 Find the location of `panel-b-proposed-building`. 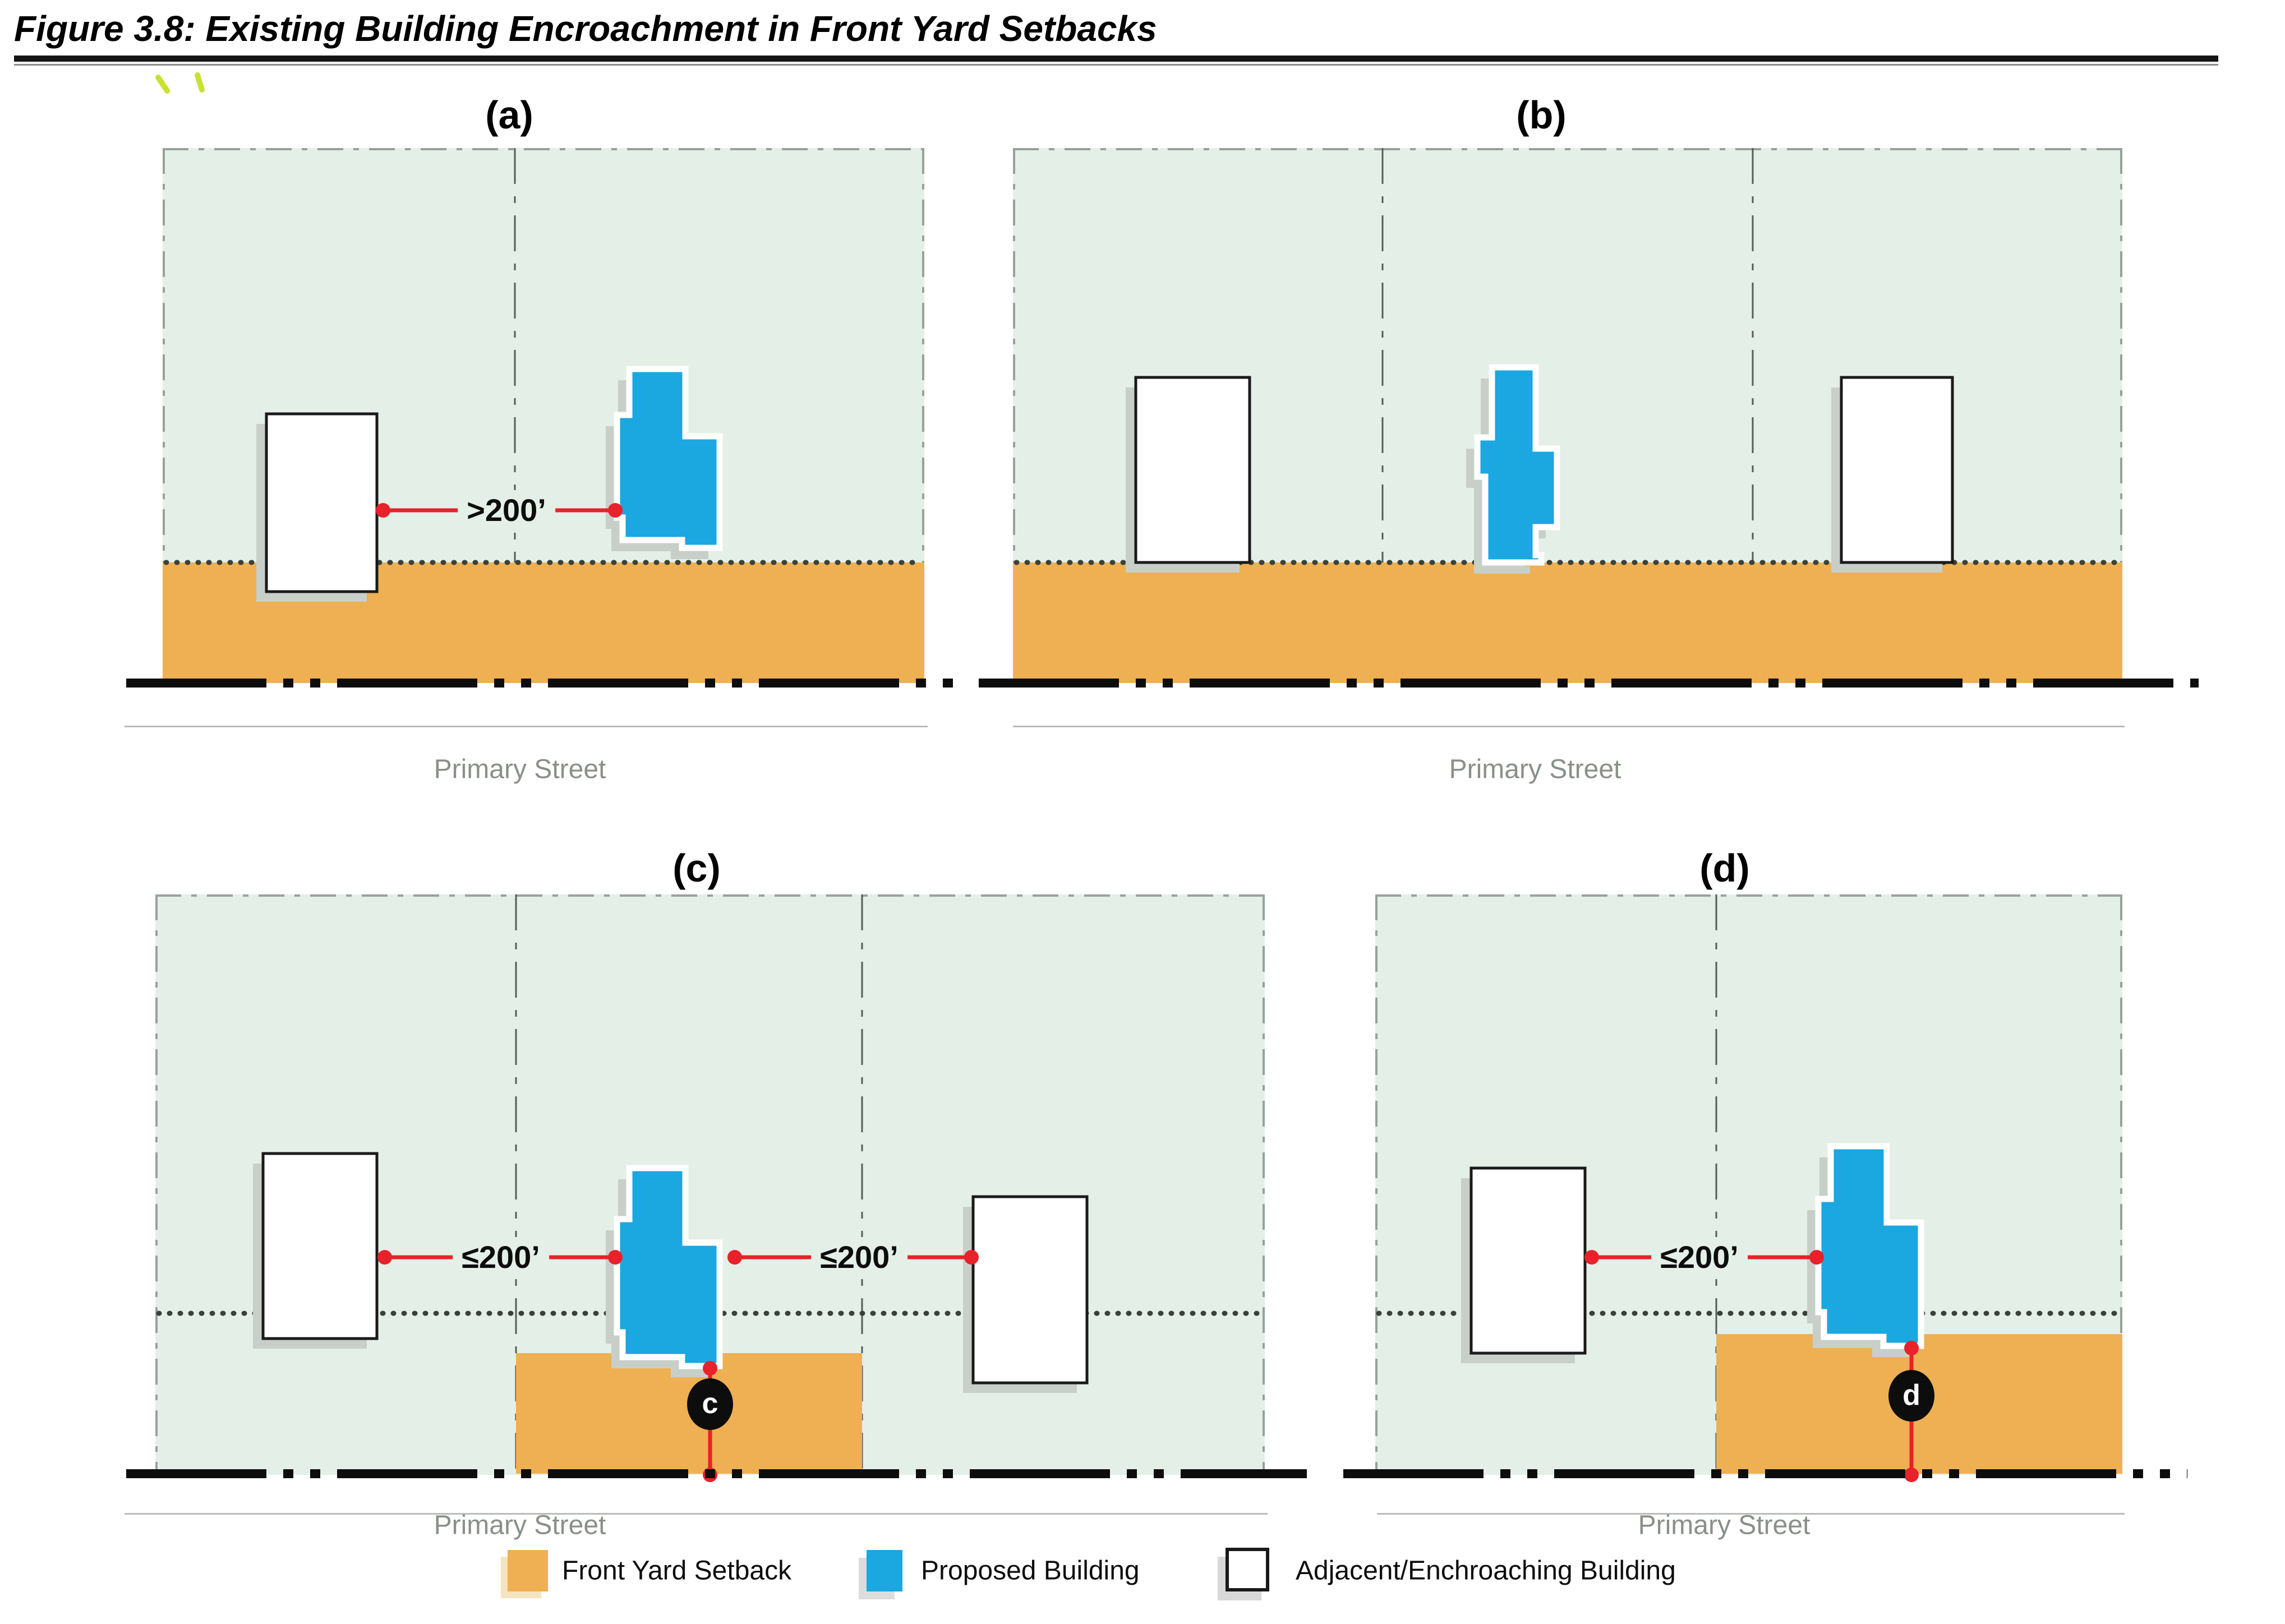

panel-b-proposed-building is located at coordinates (1517, 465).